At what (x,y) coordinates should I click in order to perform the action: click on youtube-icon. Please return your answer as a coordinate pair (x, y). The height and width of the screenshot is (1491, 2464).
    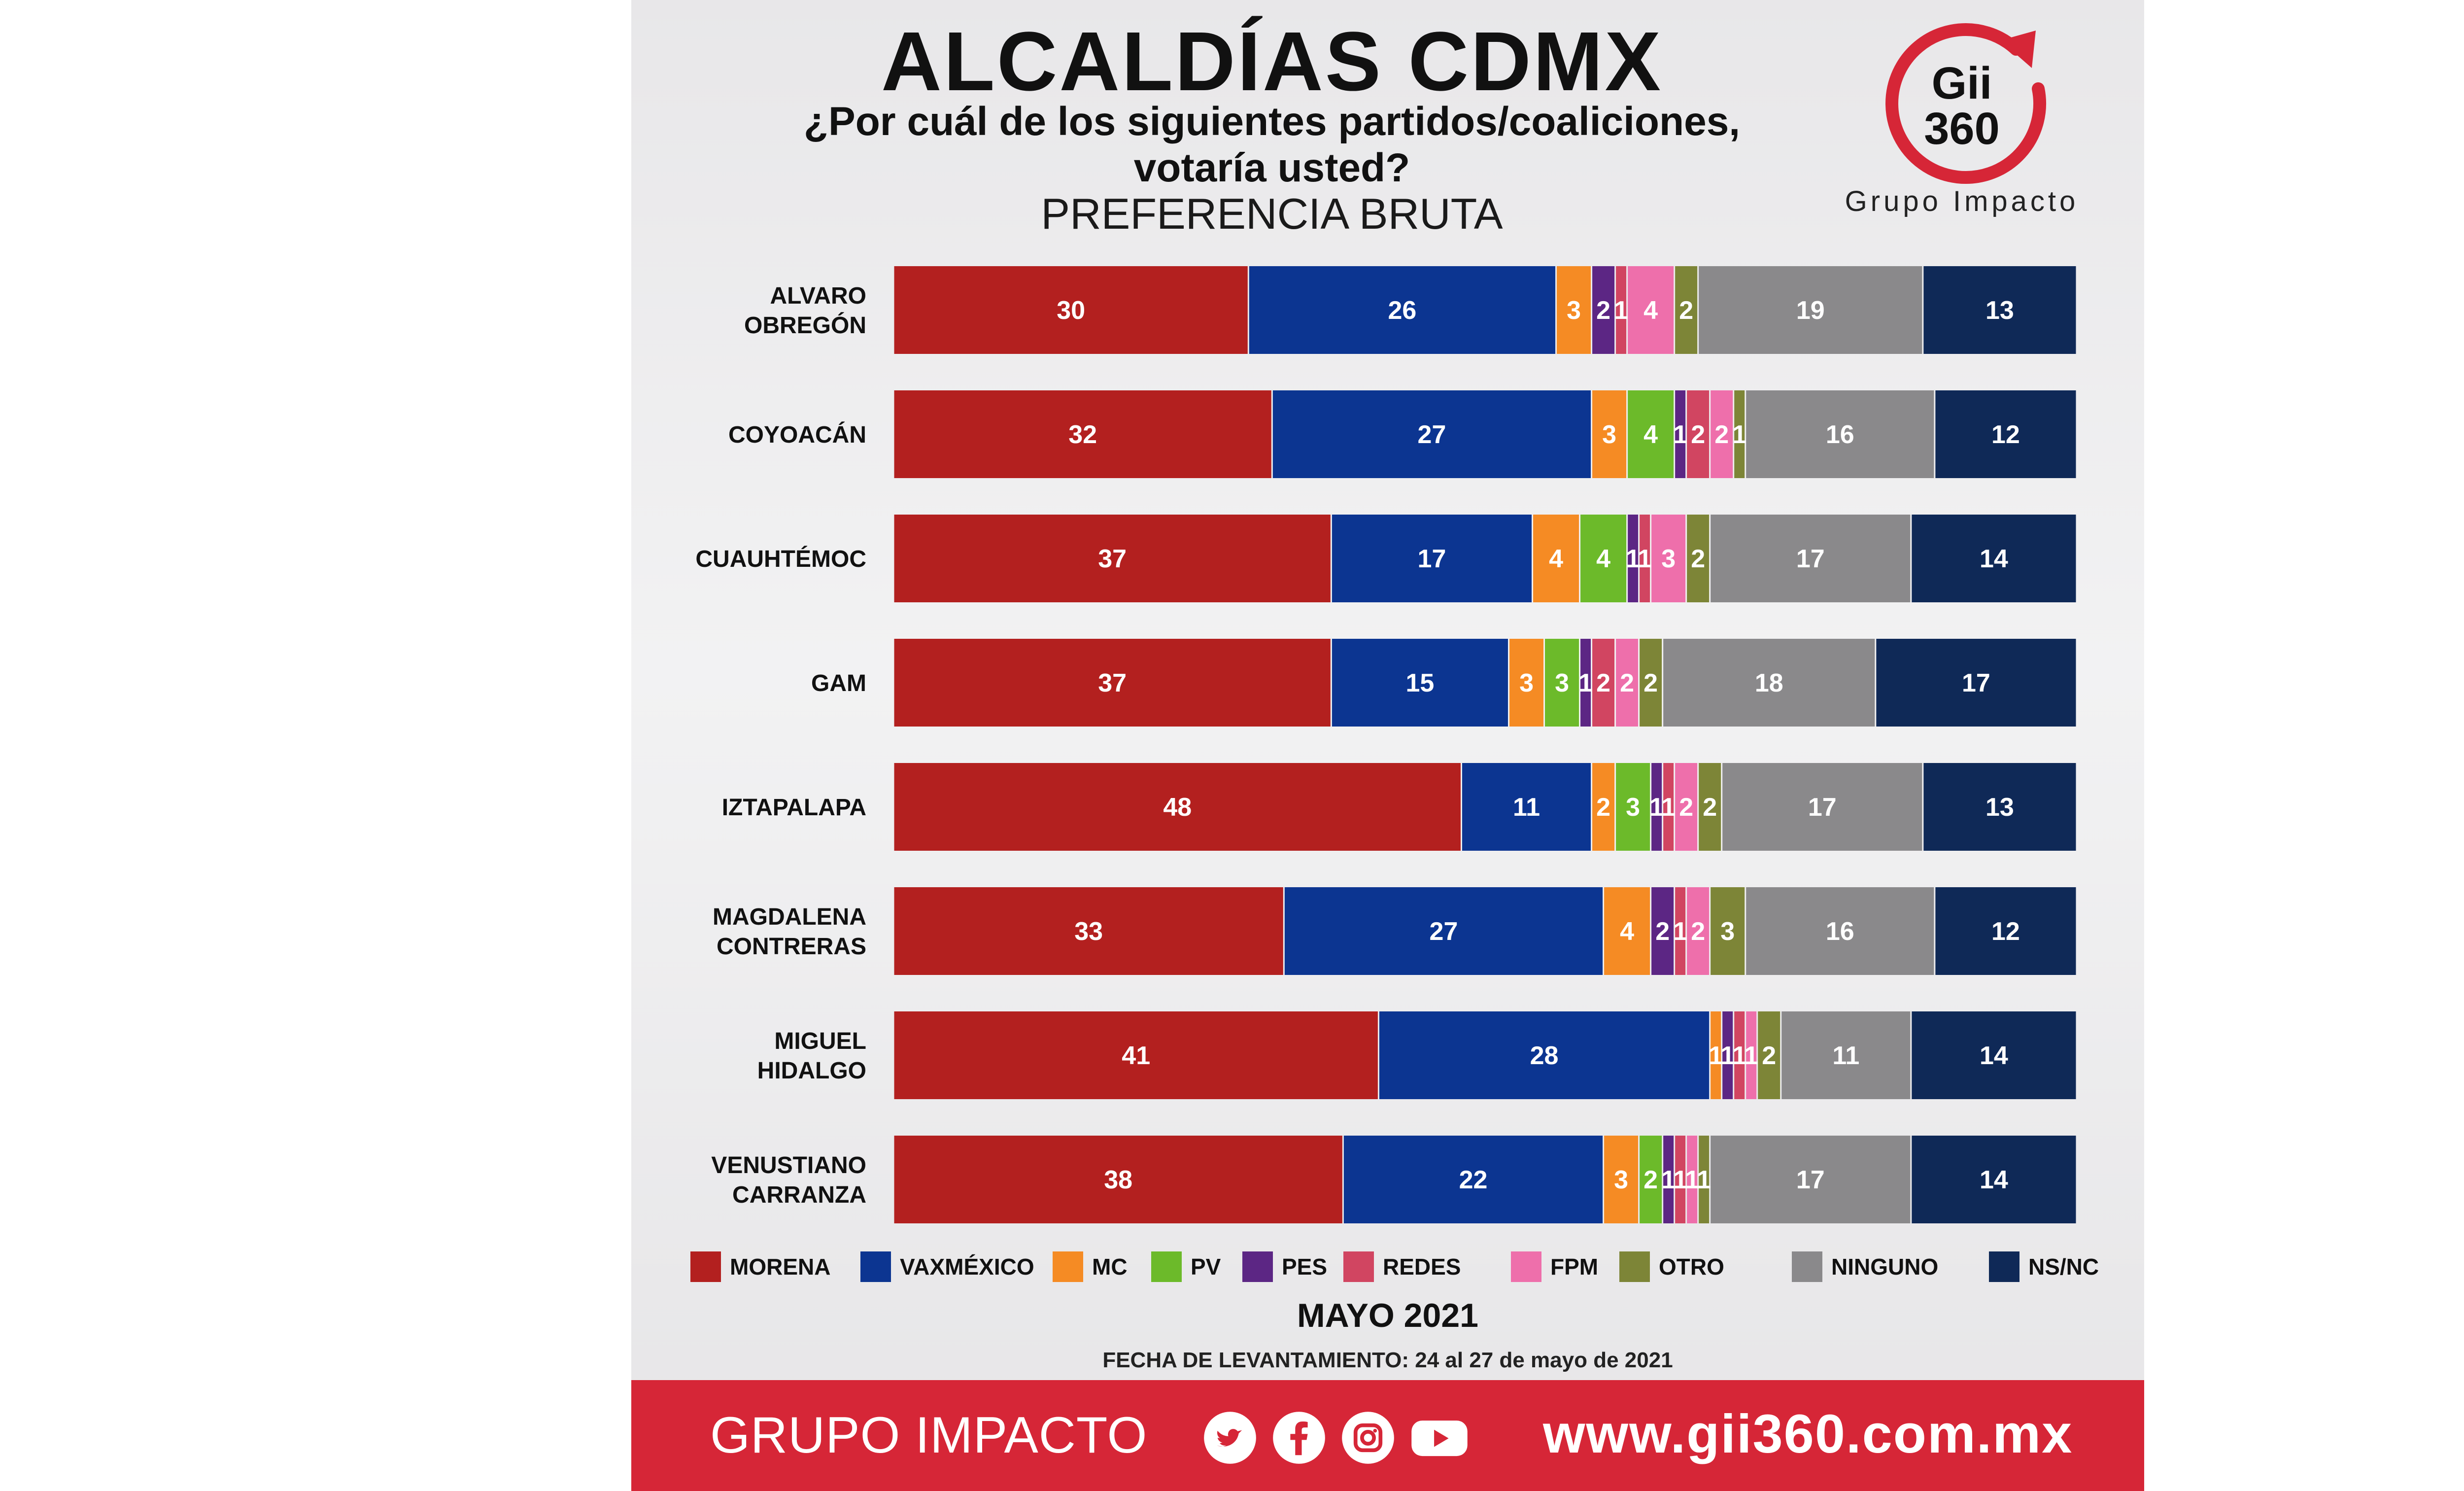
    Looking at the image, I should click on (1439, 1438).